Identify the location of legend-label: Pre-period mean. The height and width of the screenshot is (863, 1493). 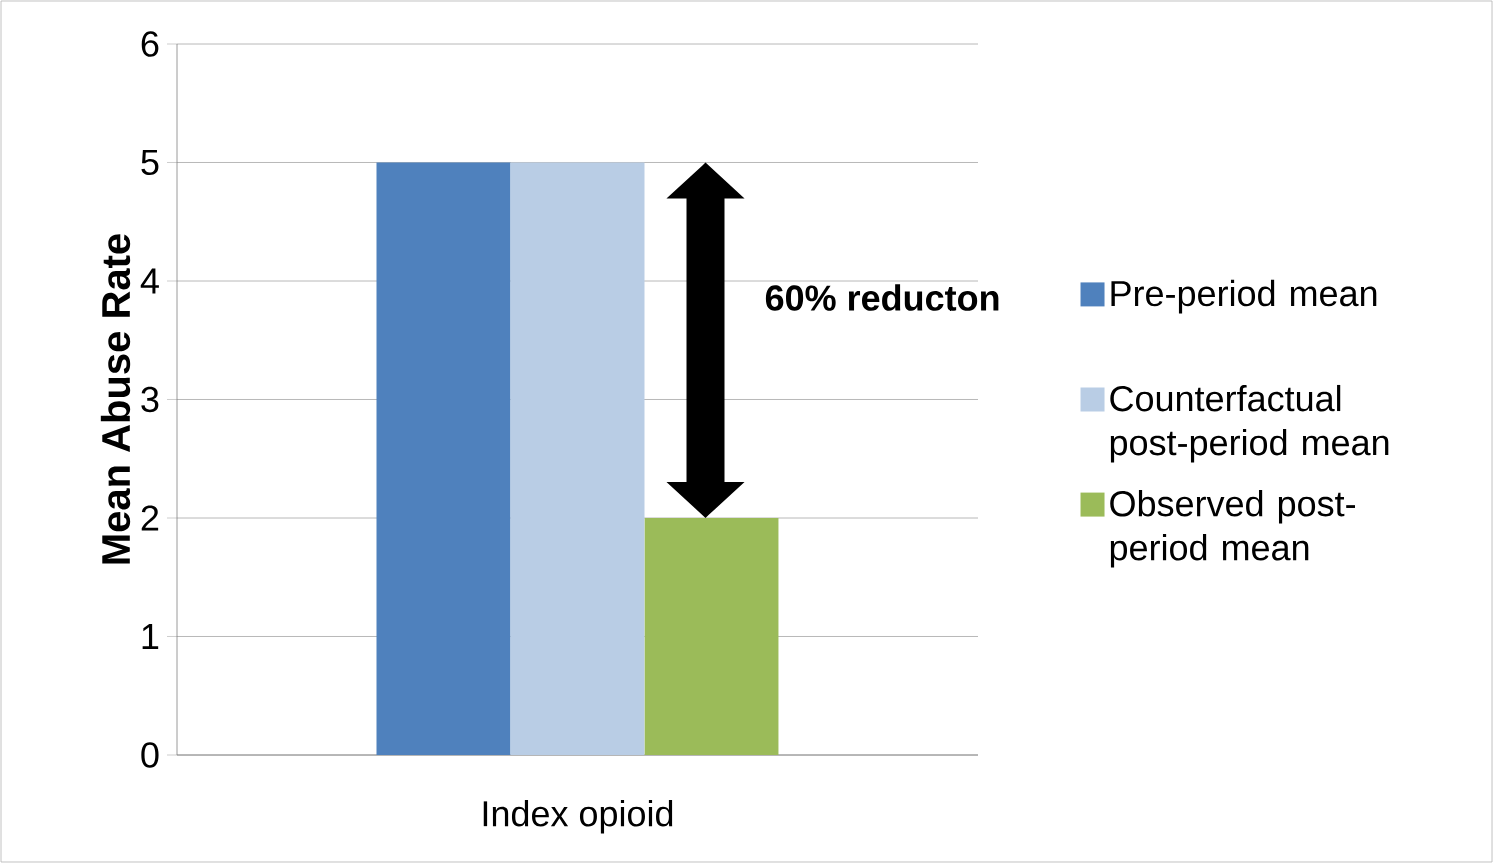
(1244, 296).